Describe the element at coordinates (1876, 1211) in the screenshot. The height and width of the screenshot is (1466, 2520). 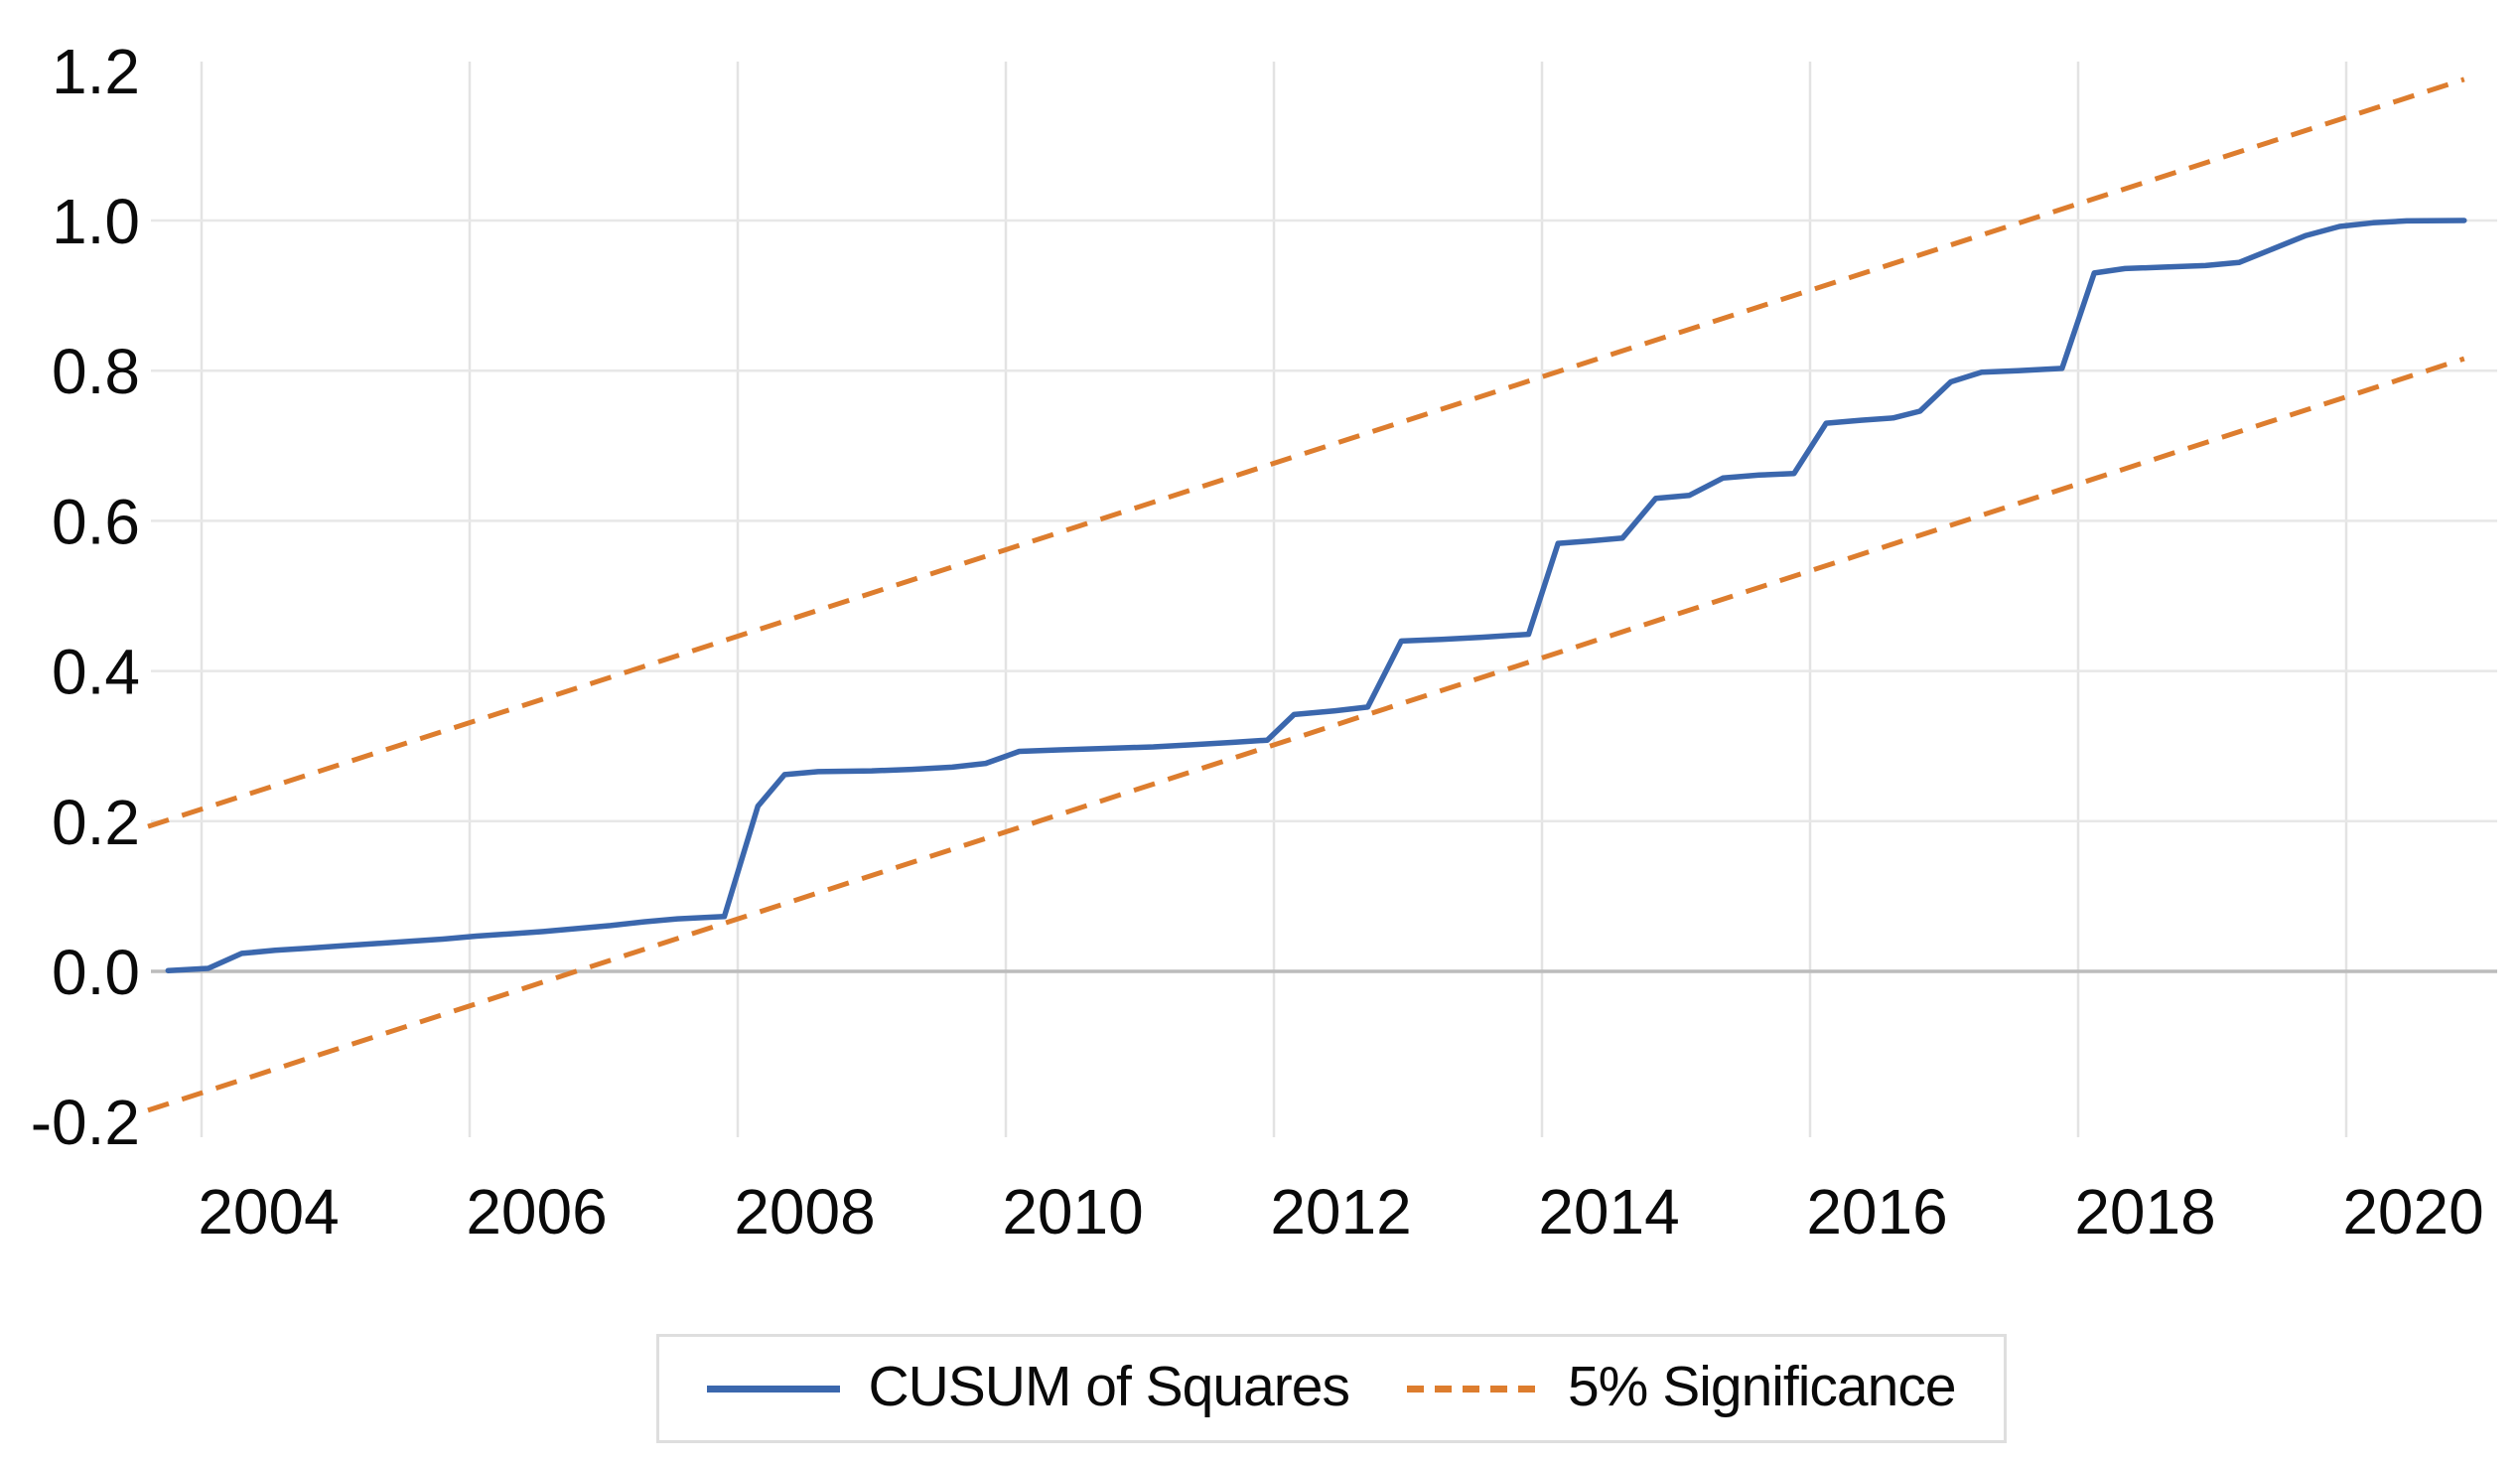
I see `x-tick-label: 2016` at that location.